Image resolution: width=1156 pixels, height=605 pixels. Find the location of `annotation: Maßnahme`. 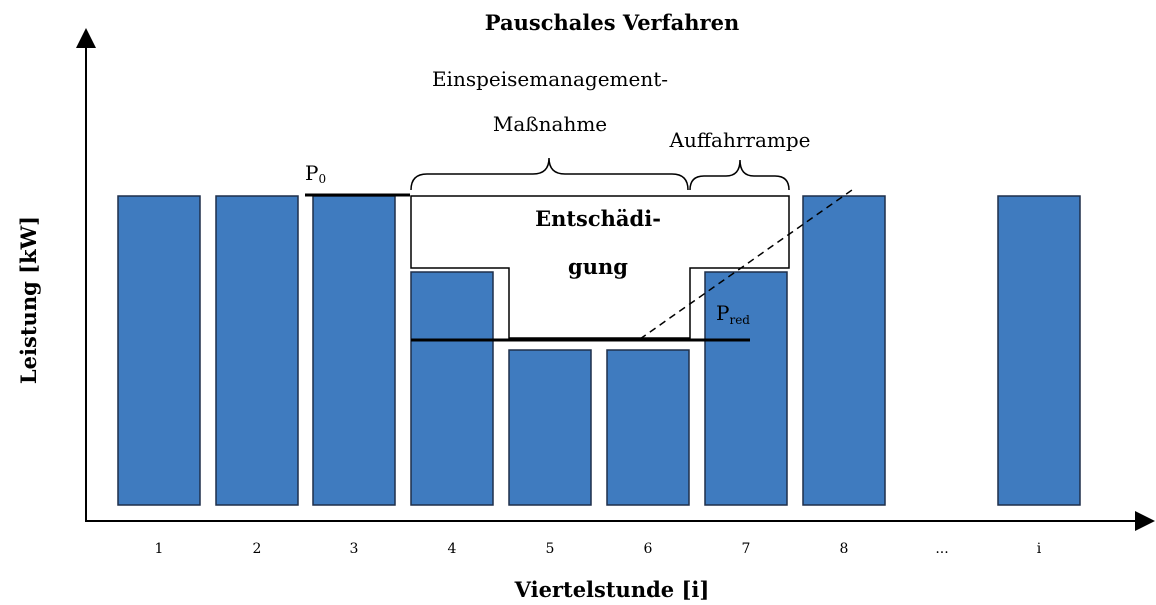

annotation: Maßnahme is located at coordinates (550, 124).